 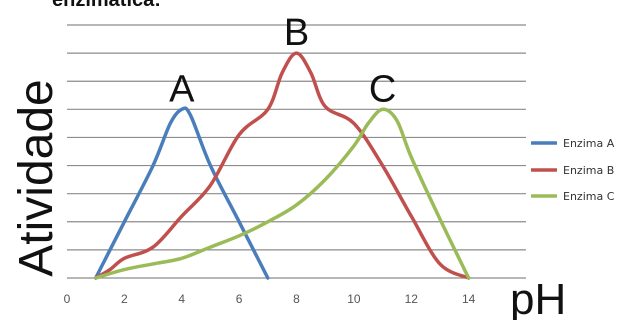 I want to click on x-tick-label: 12, so click(x=412, y=299).